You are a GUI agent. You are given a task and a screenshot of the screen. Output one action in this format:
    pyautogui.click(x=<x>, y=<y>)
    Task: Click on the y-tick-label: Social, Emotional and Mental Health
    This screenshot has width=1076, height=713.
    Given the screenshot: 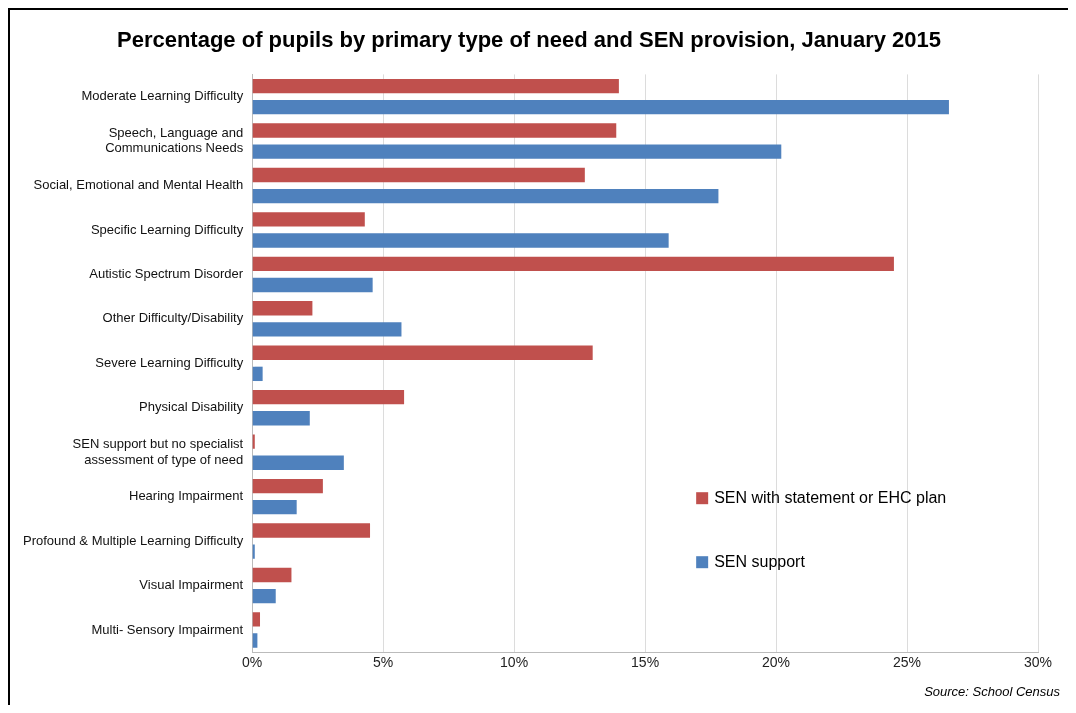 What is the action you would take?
    pyautogui.click(x=138, y=185)
    